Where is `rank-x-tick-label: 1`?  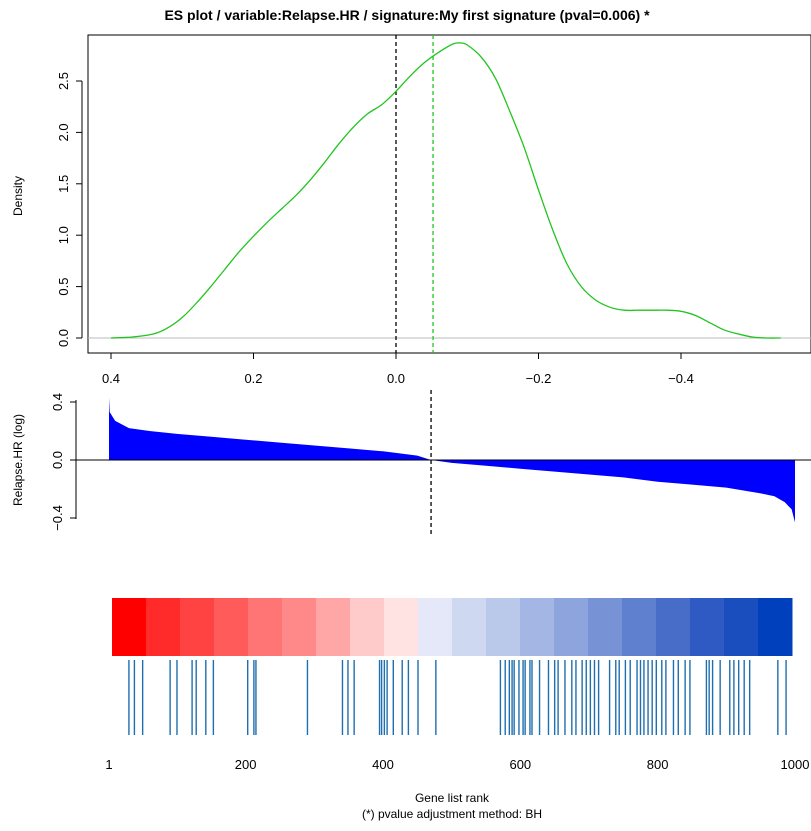 rank-x-tick-label: 1 is located at coordinates (108, 764).